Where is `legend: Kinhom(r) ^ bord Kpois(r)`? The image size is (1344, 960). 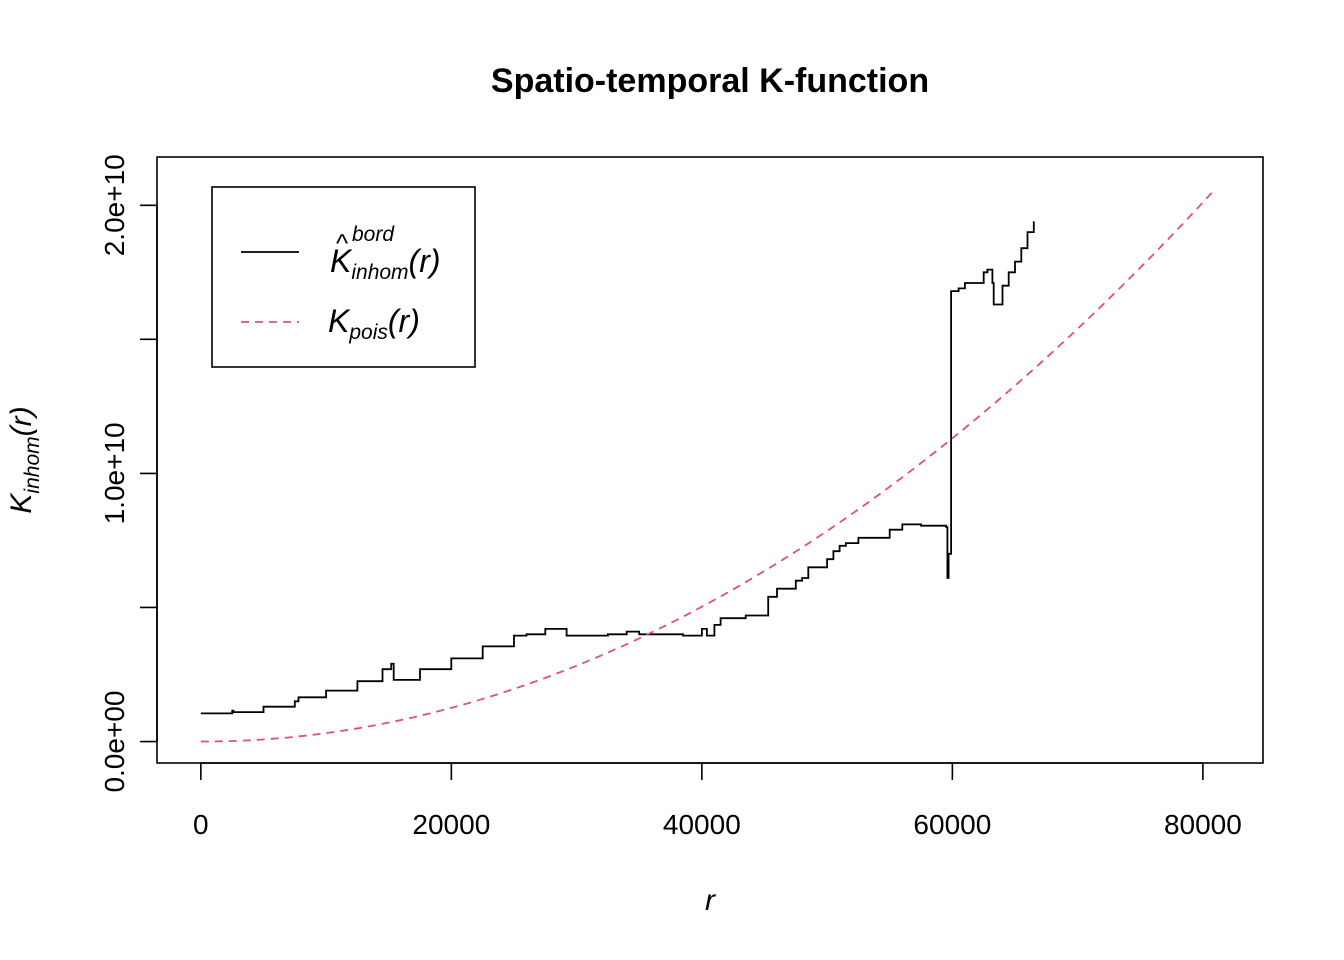
legend: Kinhom(r) ^ bord Kpois(r) is located at coordinates (343, 277).